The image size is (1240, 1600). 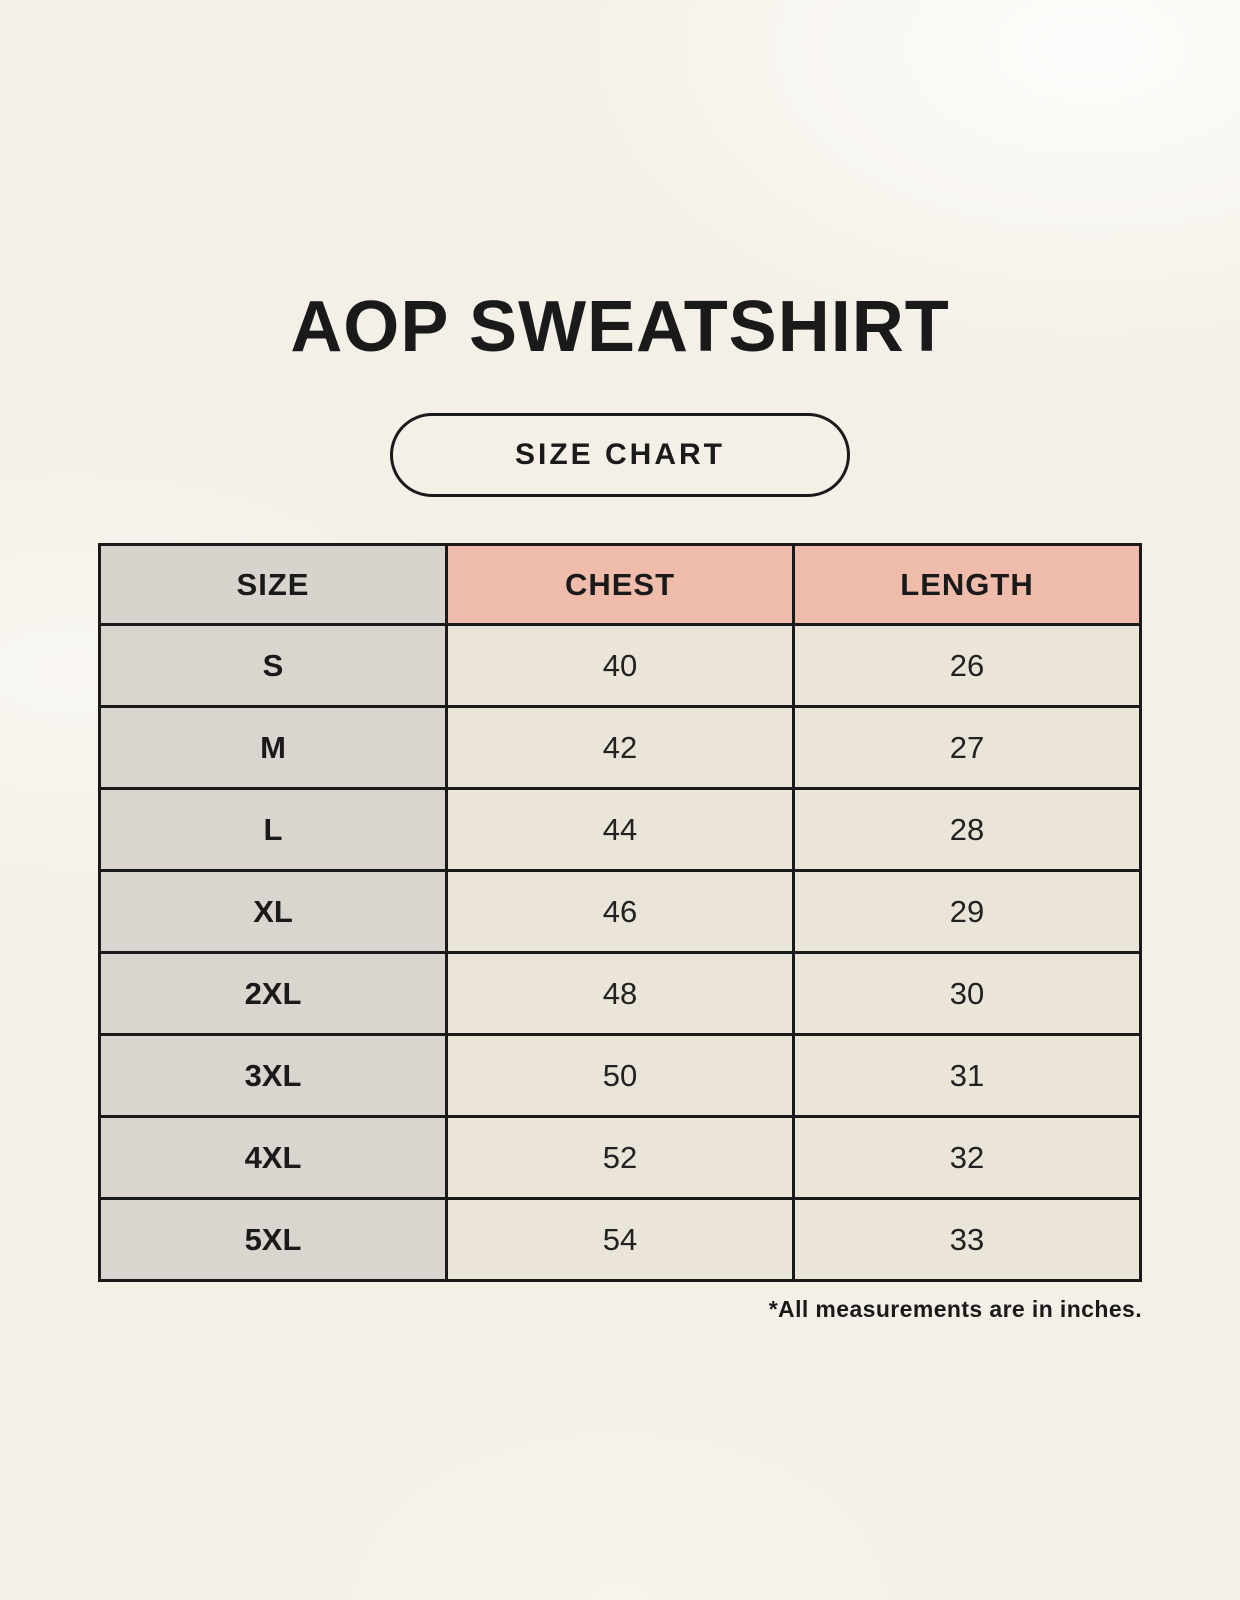 I want to click on chest-value-cell: 48, so click(x=620, y=994).